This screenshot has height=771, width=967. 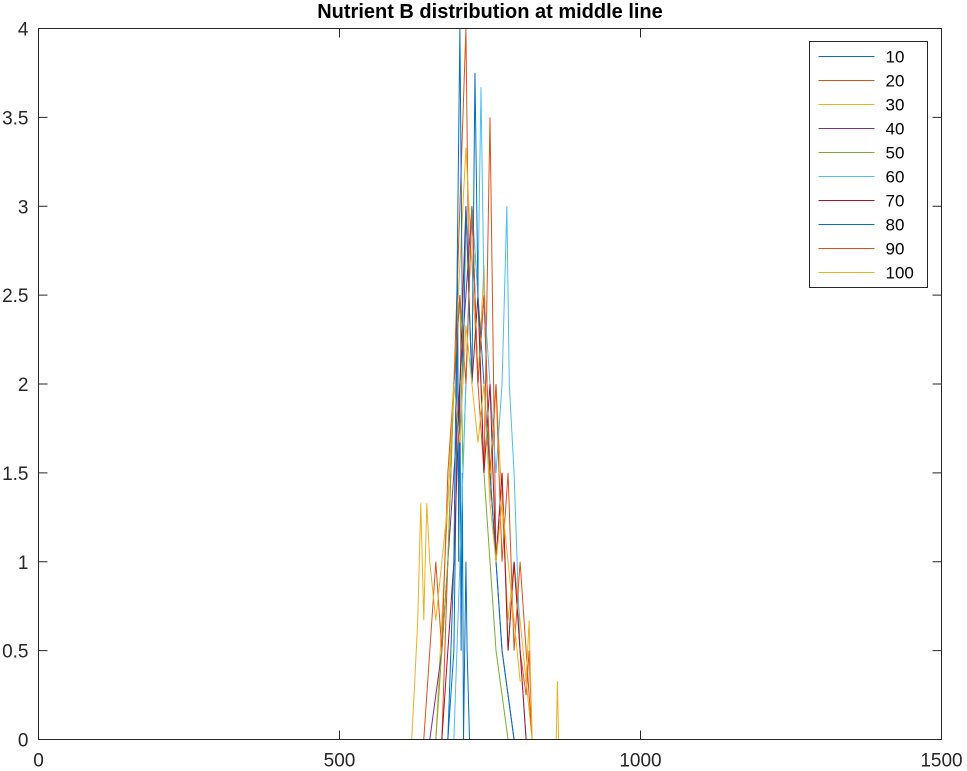 I want to click on legend-item: 20, so click(x=861, y=81).